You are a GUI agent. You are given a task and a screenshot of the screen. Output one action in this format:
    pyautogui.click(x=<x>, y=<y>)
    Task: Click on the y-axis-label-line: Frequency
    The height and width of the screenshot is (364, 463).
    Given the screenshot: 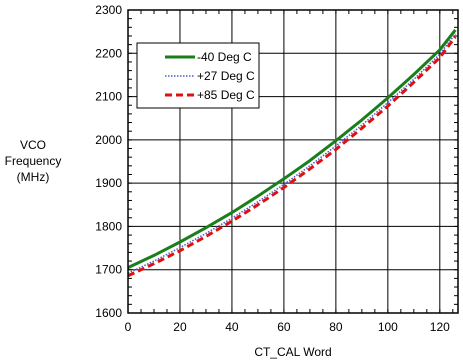 What is the action you would take?
    pyautogui.click(x=33, y=161)
    